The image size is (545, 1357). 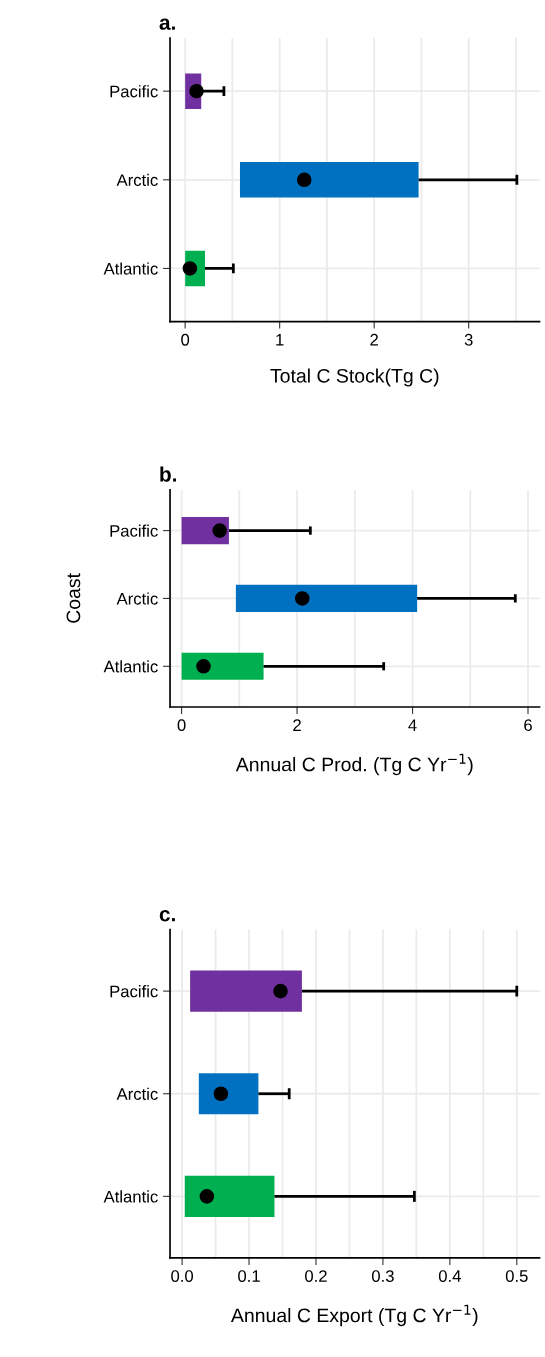 What do you see at coordinates (412, 725) in the screenshot?
I see `x-tick-label: 4` at bounding box center [412, 725].